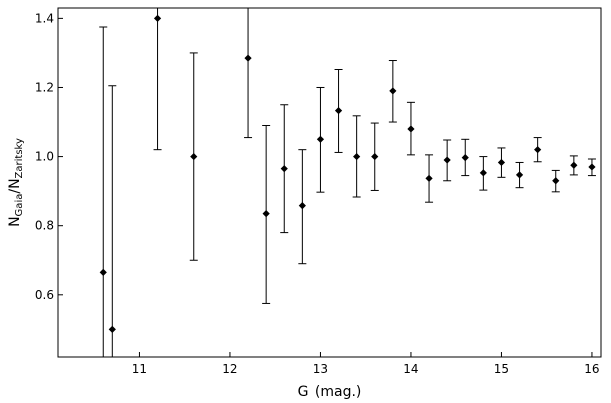 The image size is (611, 403). I want to click on y-tick-label: 0.6, so click(44, 295).